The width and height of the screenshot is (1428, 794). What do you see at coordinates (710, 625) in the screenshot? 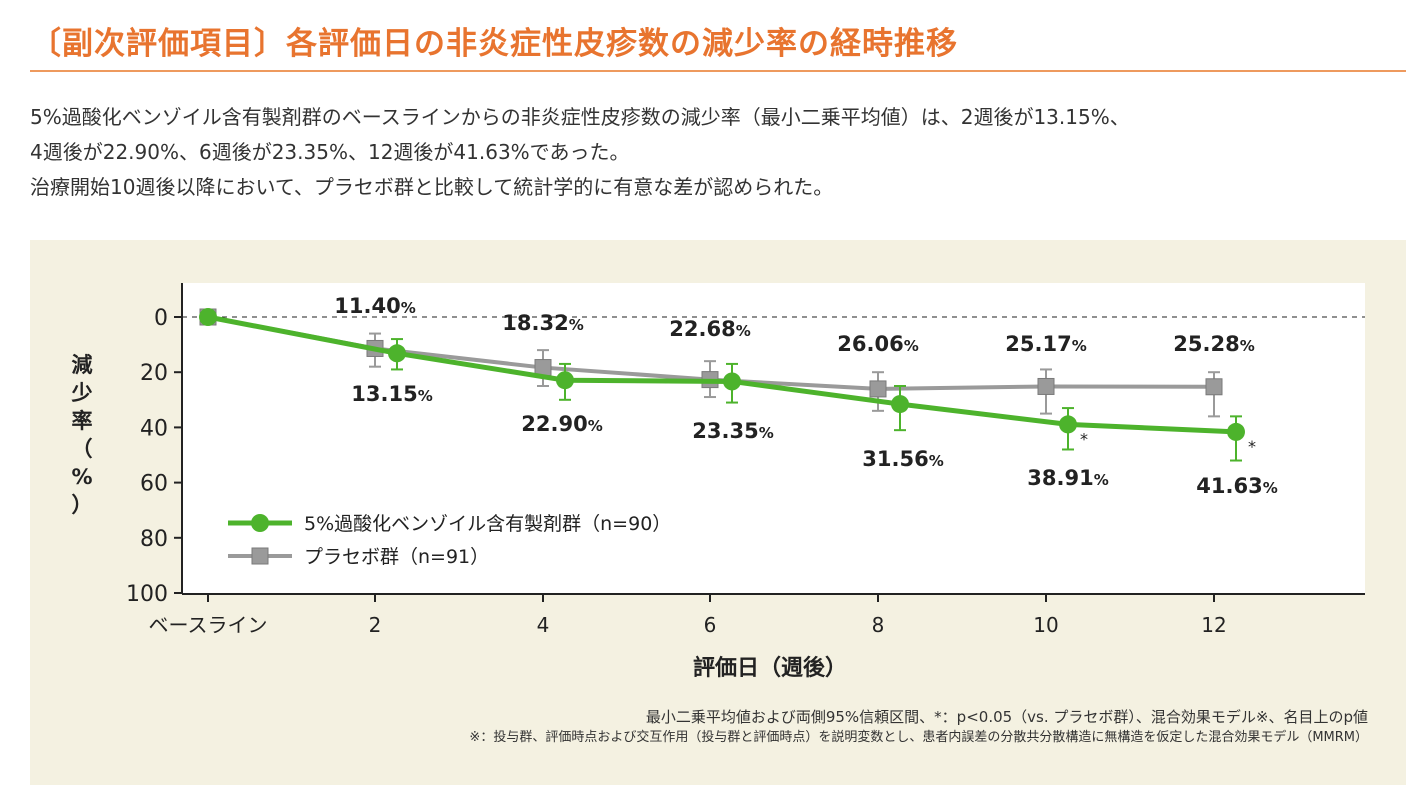
I see `x-tick-label: 6` at bounding box center [710, 625].